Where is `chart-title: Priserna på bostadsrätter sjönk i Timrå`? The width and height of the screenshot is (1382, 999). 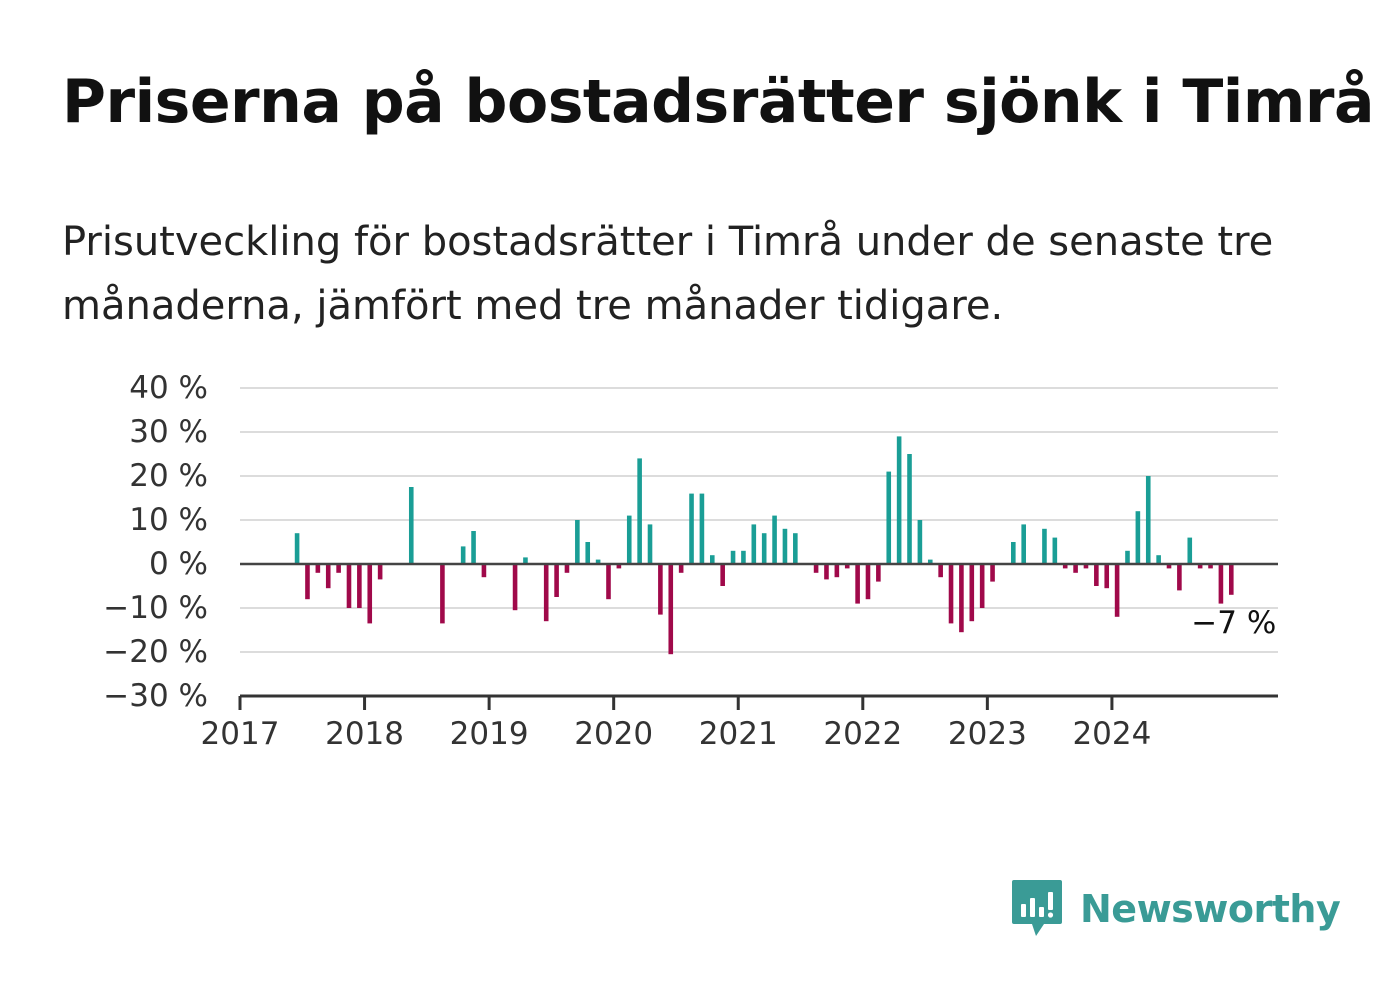 chart-title: Priserna på bostadsrätter sjönk i Timrå is located at coordinates (718, 102).